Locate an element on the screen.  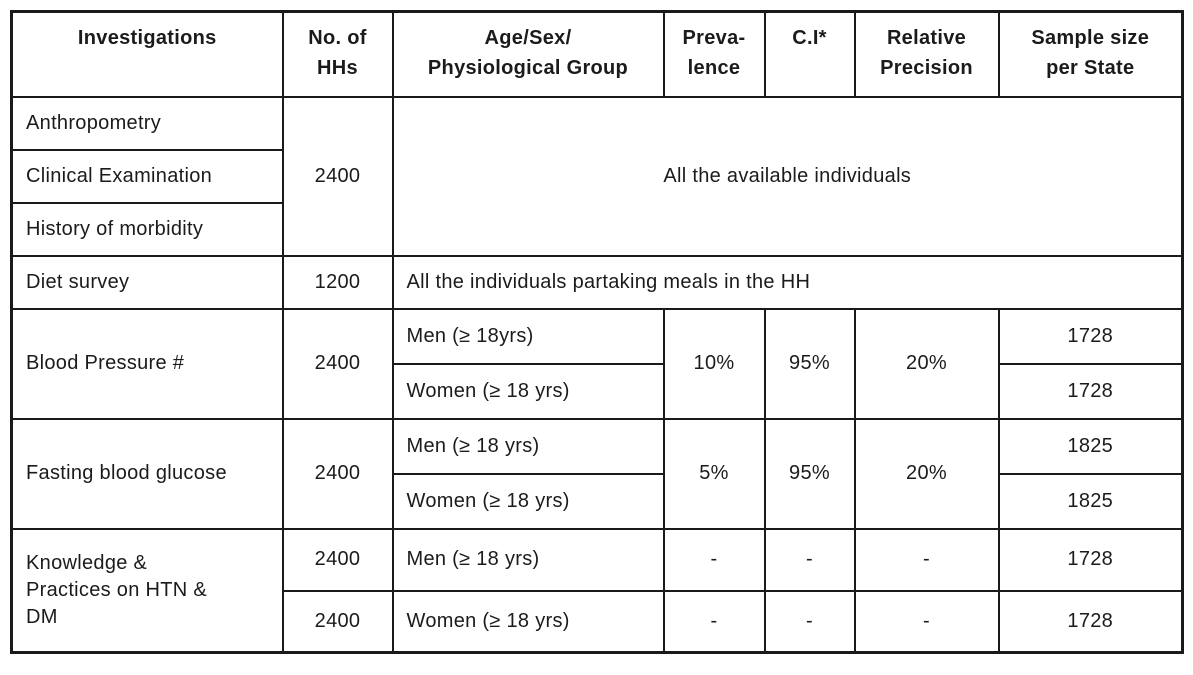
cell-fbg-men-group: Men (≥ 18 yrs) is located at coordinates (528, 446).